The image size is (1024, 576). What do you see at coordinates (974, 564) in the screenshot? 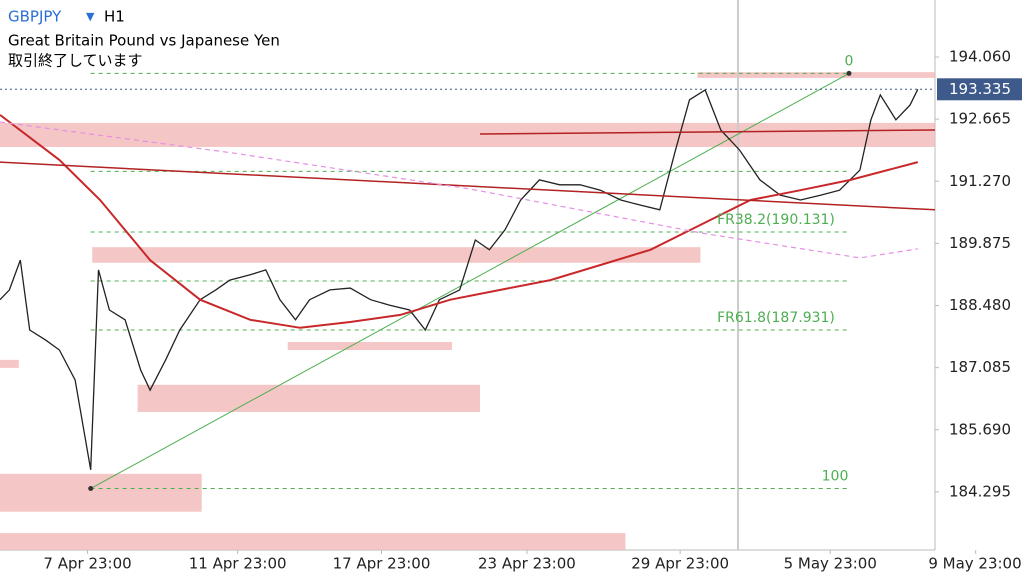
I see `x-tick-label: 9 May 23:00` at bounding box center [974, 564].